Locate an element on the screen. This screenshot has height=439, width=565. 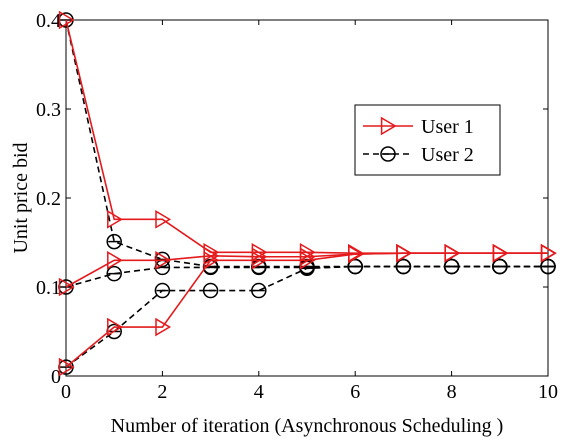
legend-label: User 1 is located at coordinates (447, 127).